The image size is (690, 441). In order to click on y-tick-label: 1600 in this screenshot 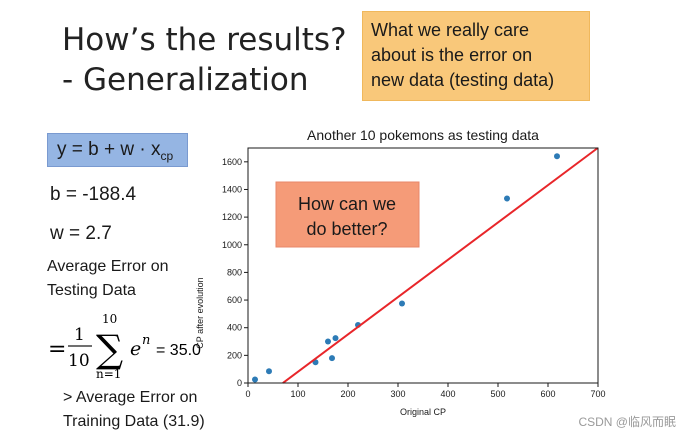, I will do `click(232, 162)`.